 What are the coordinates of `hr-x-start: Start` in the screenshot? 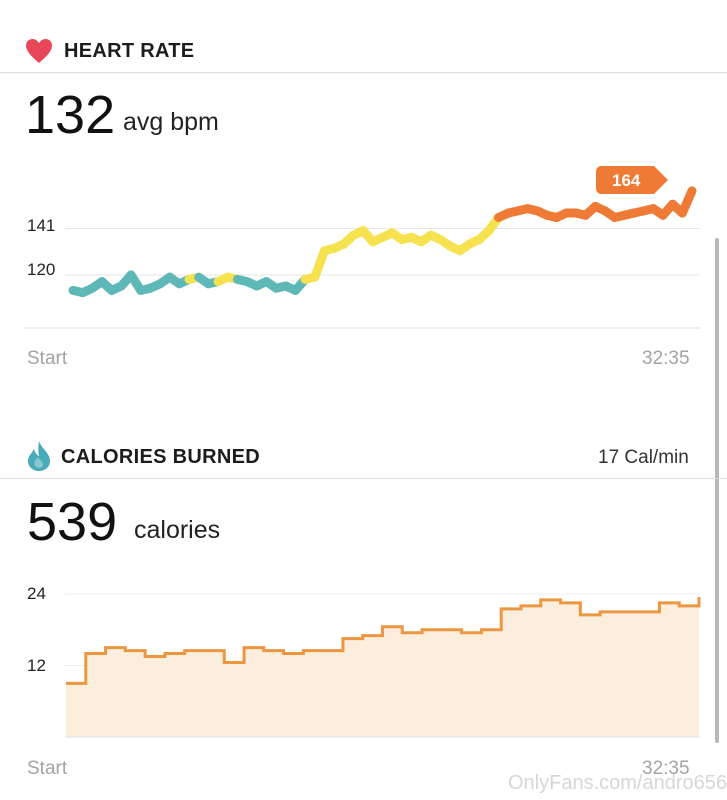 It's located at (47, 358).